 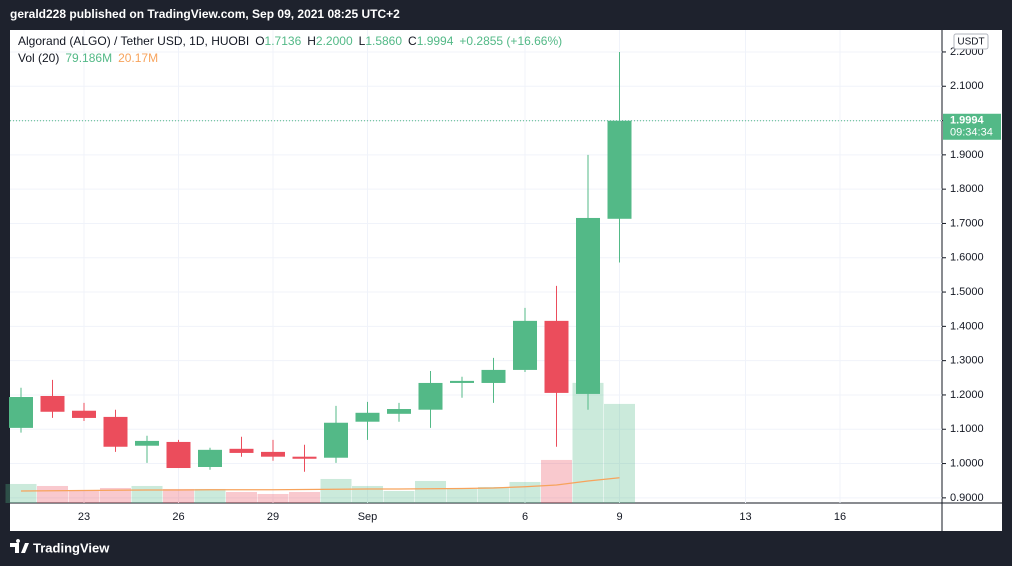 What do you see at coordinates (967, 189) in the screenshot?
I see `y-tick-label: 1.8000` at bounding box center [967, 189].